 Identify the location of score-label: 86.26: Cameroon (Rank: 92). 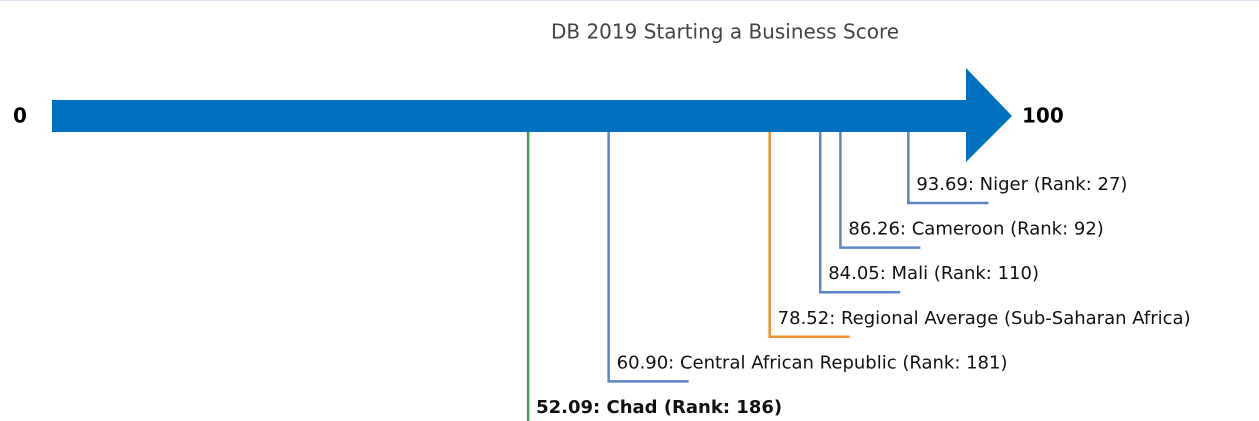
(975, 229).